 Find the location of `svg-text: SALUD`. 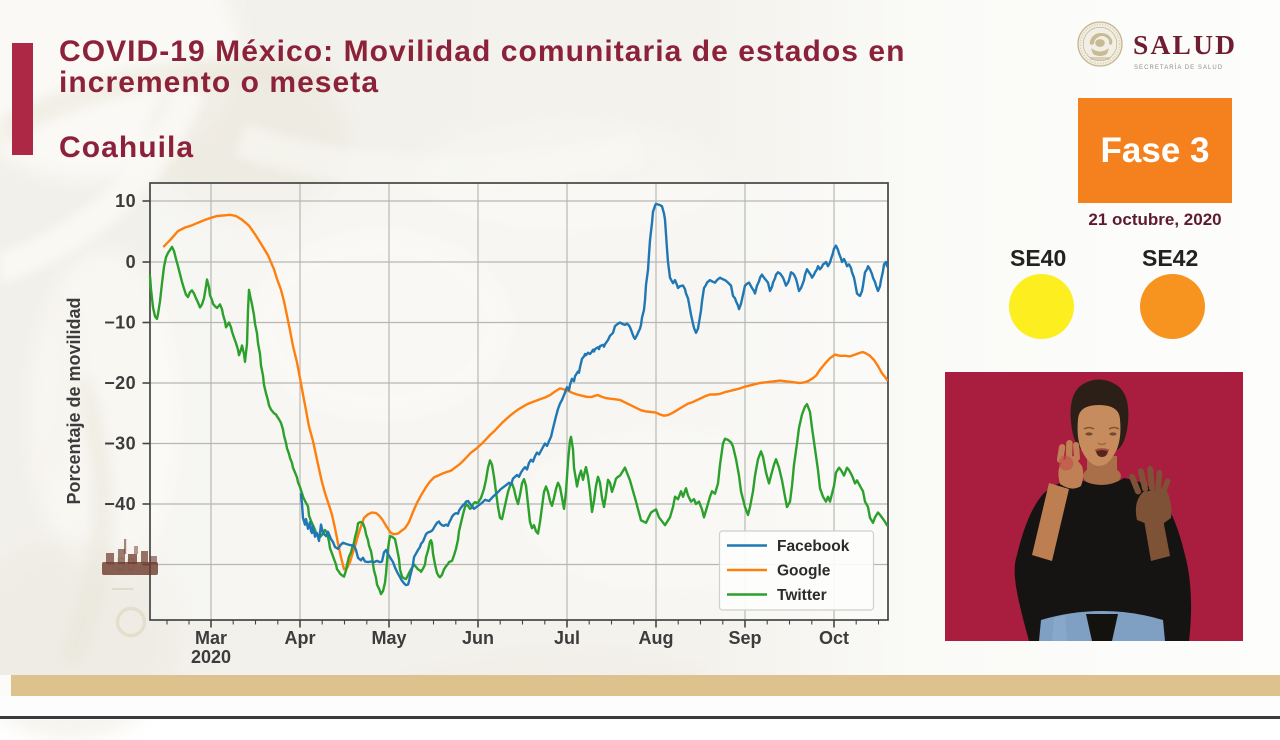

svg-text: SALUD is located at coordinates (1185, 44).